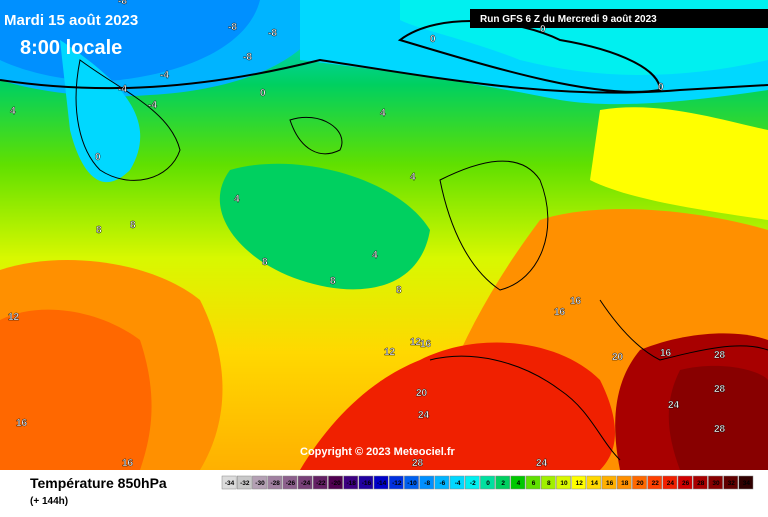  Describe the element at coordinates (427, 483) in the screenshot. I see `scale-label: -8` at that location.